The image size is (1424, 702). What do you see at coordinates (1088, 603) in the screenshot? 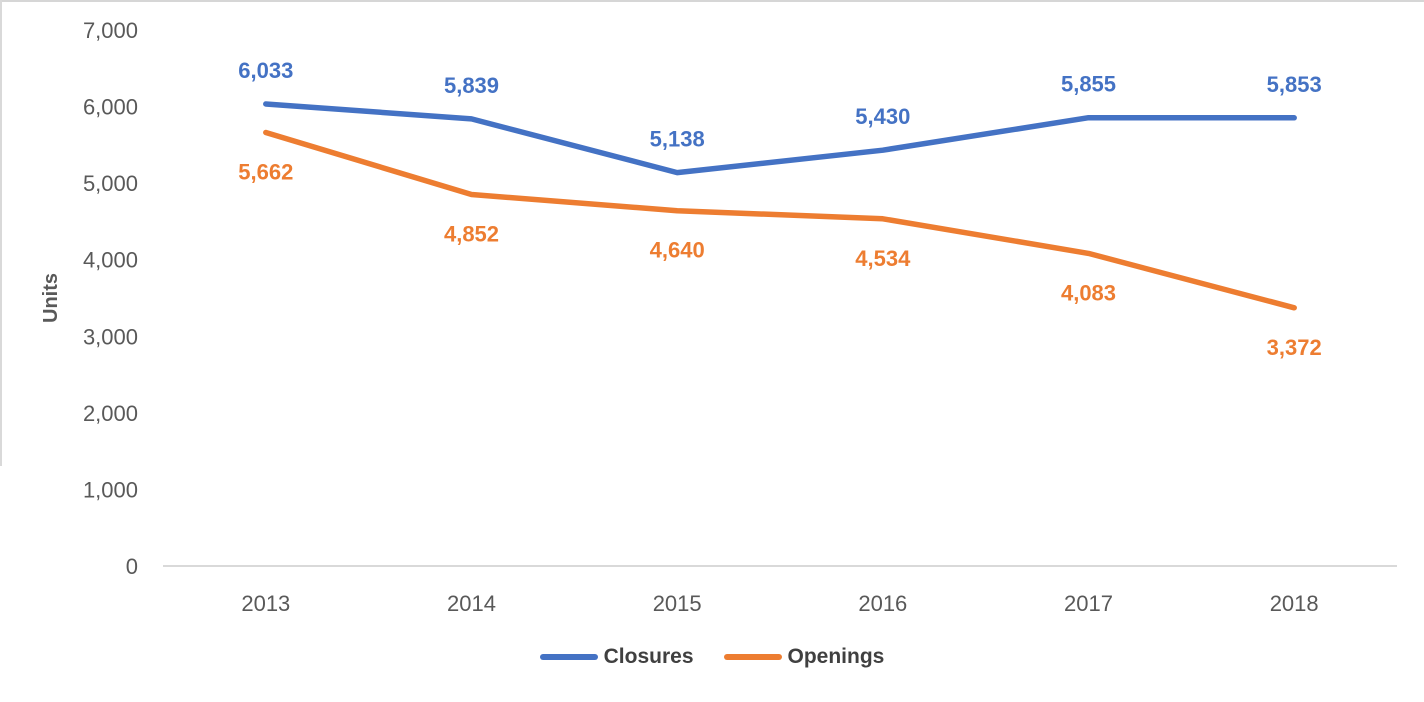
I see `x-axis-tick-label: 2017` at bounding box center [1088, 603].